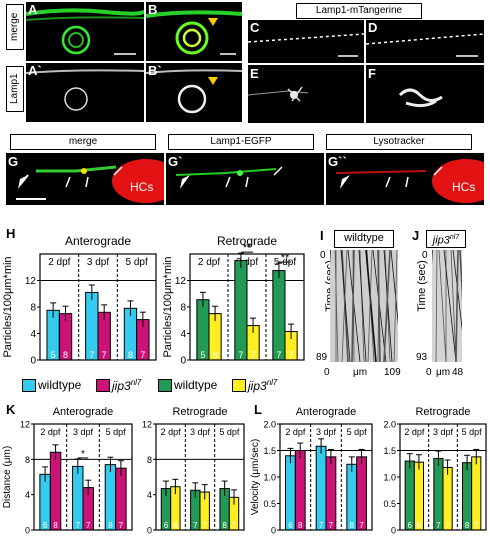 The height and width of the screenshot is (540, 490). Describe the element at coordinates (446, 239) in the screenshot. I see `kymo-j-title: jip3nl7` at that location.